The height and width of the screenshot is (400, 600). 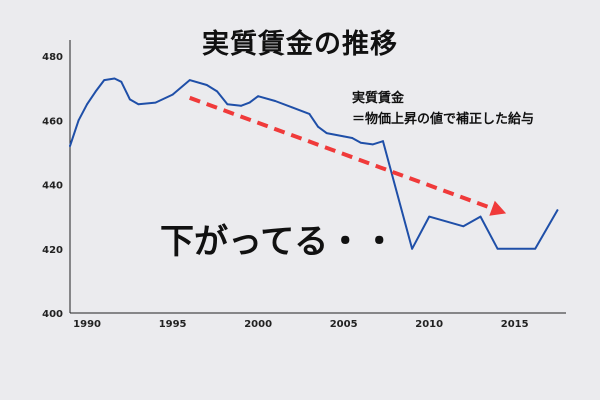 What do you see at coordinates (87, 324) in the screenshot?
I see `x-tick-label-1990: 1990` at bounding box center [87, 324].